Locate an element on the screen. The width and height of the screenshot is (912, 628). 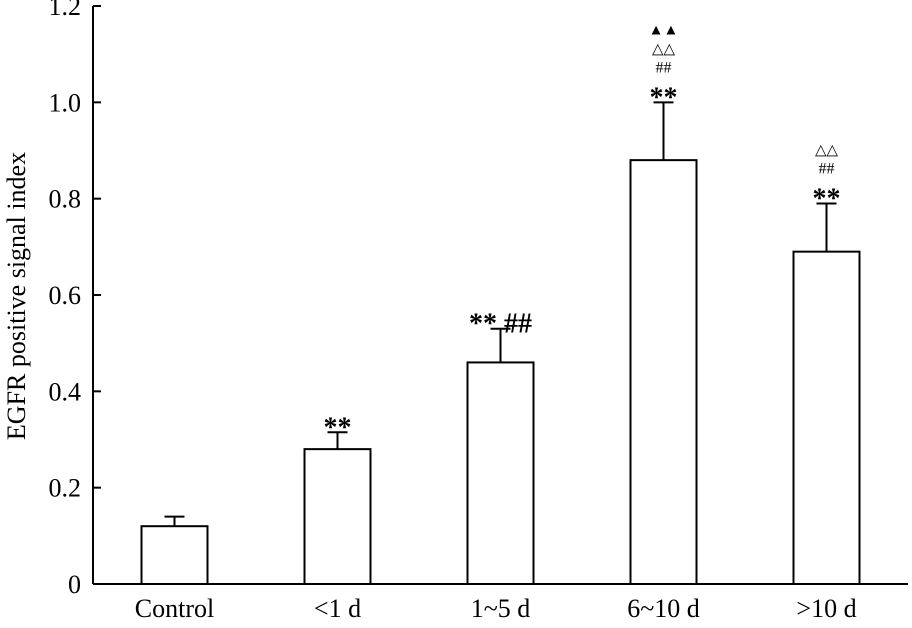
x-tick-label: <1 d is located at coordinates (337, 608).